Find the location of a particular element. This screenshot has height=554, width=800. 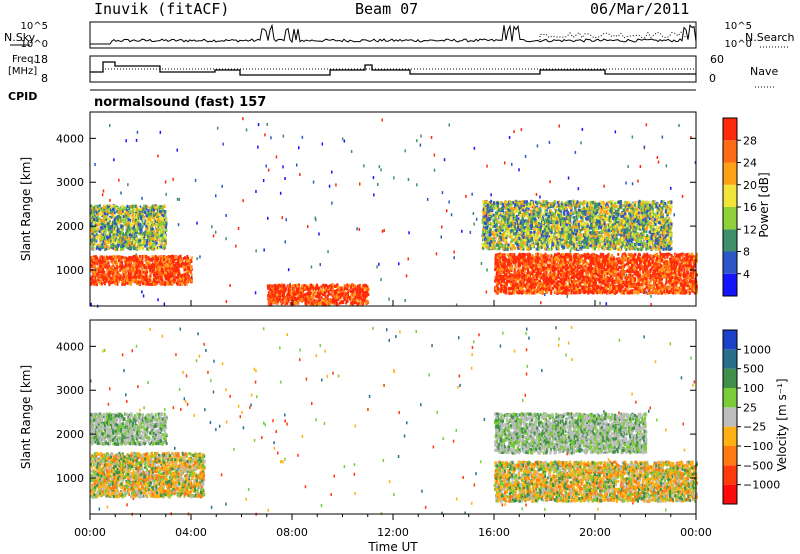

nave-label: Nave is located at coordinates (764, 71).